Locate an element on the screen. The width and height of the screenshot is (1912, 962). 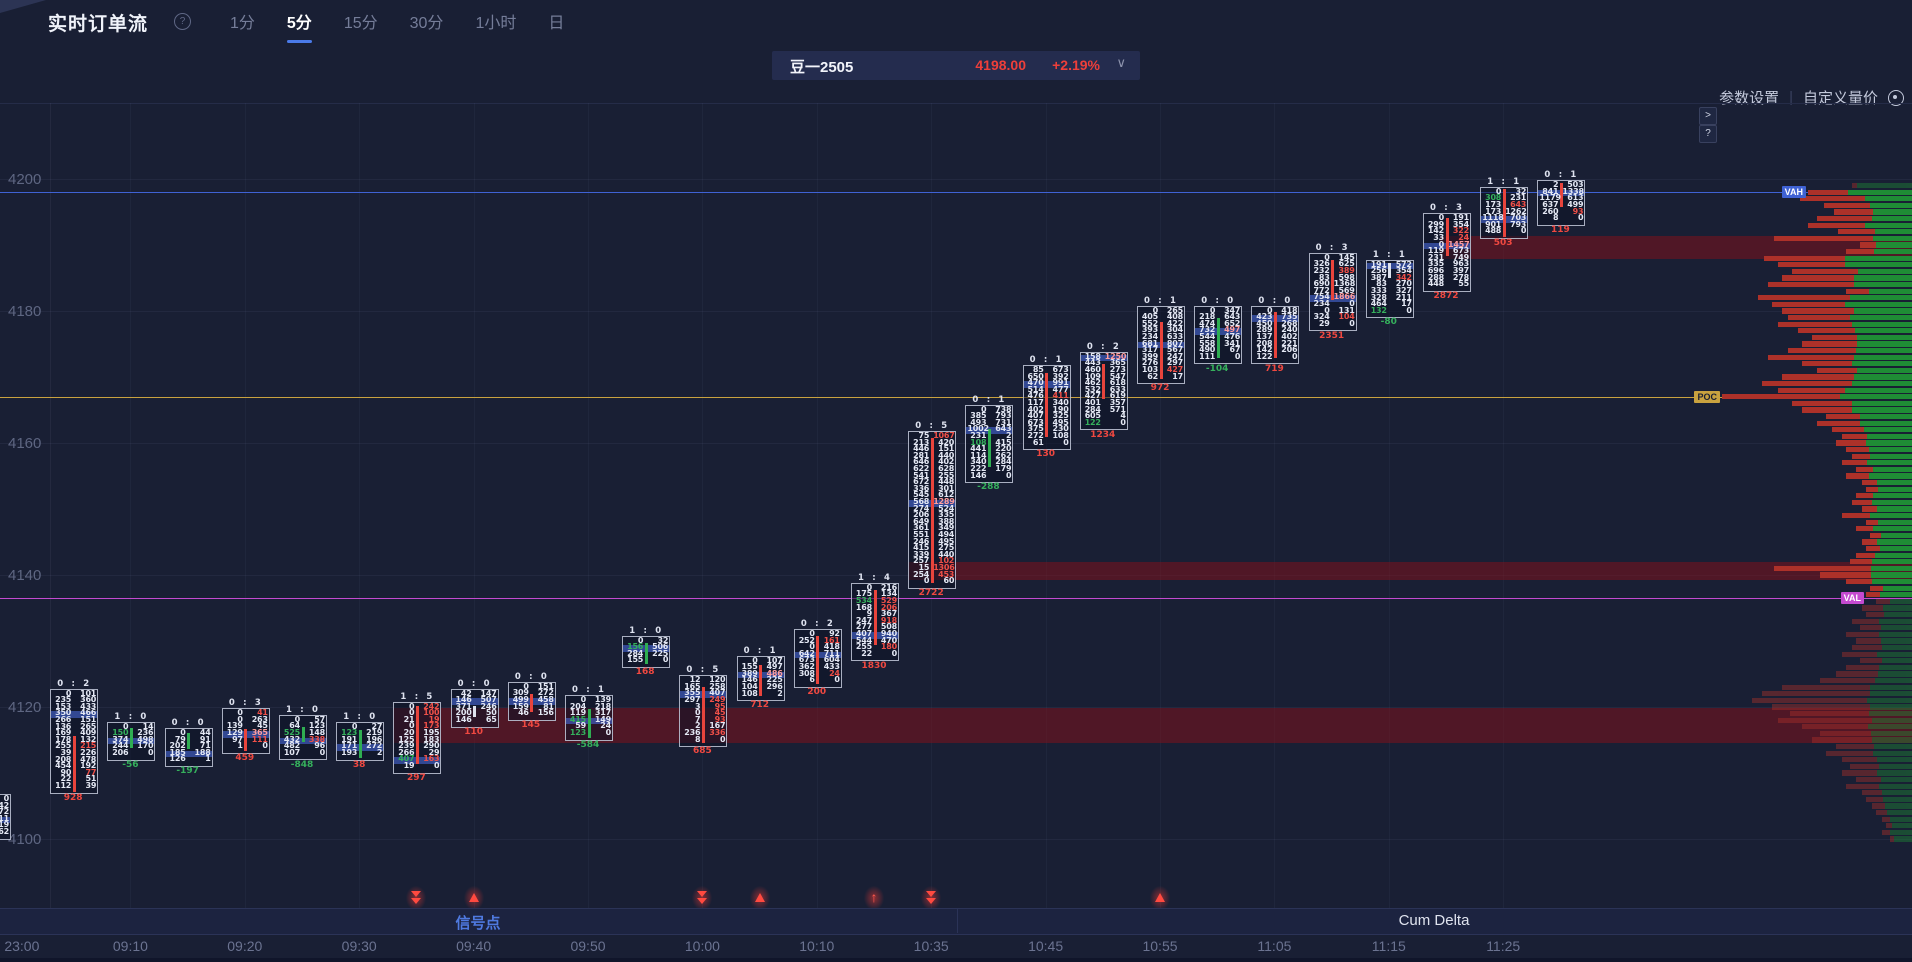
bid-volume: 470 is located at coordinates (1035, 383).